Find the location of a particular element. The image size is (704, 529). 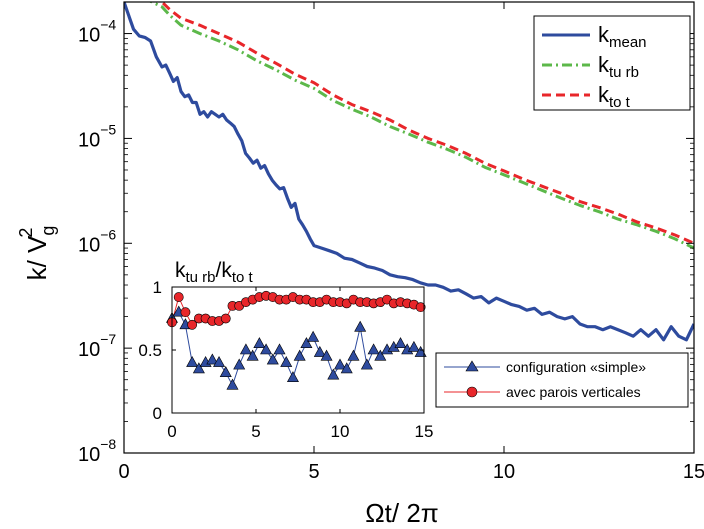

legend-item-ktot: kto t is located at coordinates (586, 96).